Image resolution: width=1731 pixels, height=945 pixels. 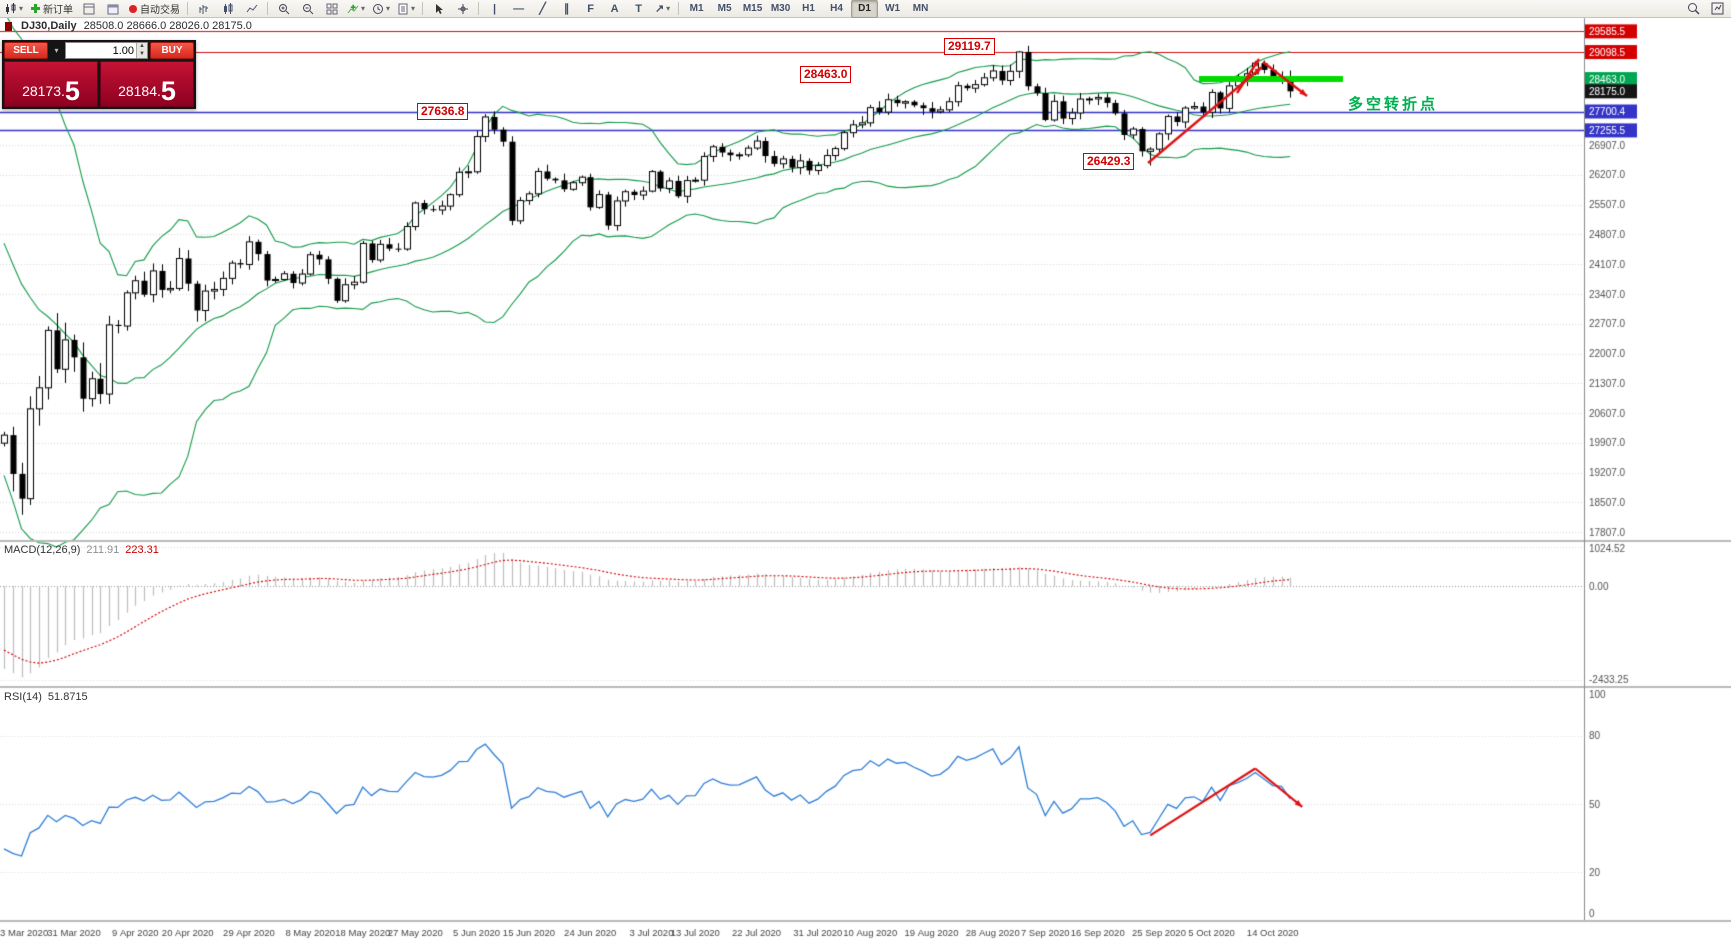 What do you see at coordinates (101, 50) in the screenshot?
I see `volume-input` at bounding box center [101, 50].